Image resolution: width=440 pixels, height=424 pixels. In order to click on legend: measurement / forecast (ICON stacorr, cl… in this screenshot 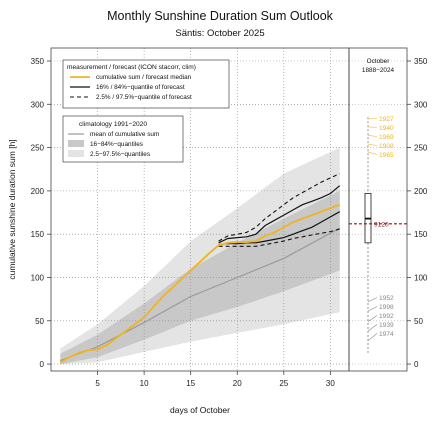, I will do `click(146, 111)`.